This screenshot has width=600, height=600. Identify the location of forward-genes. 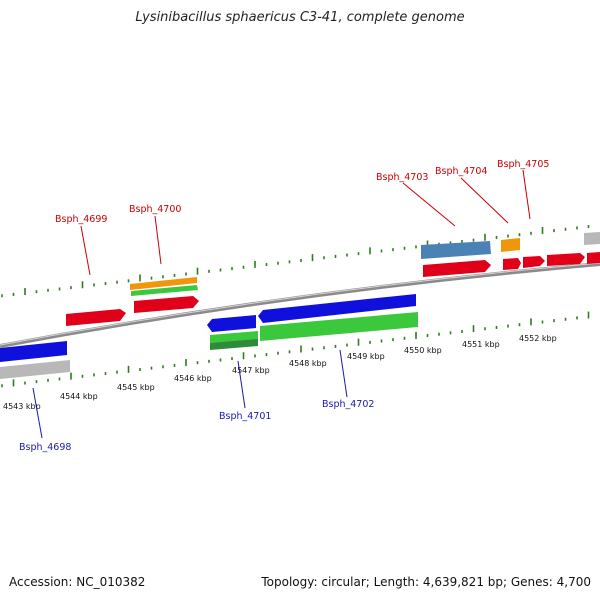
(333, 279).